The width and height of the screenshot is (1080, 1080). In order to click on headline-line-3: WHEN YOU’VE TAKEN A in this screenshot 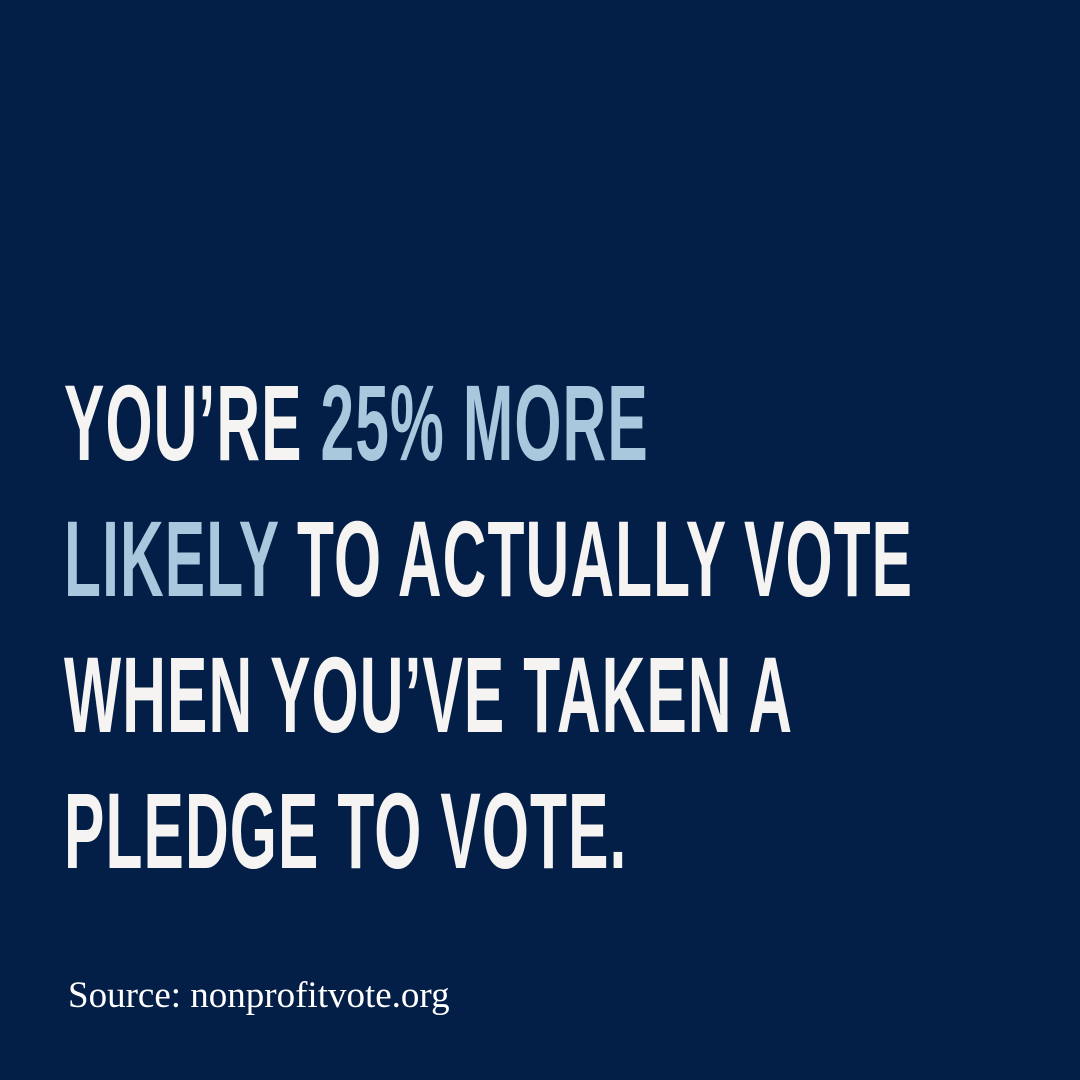, I will do `click(554, 695)`.